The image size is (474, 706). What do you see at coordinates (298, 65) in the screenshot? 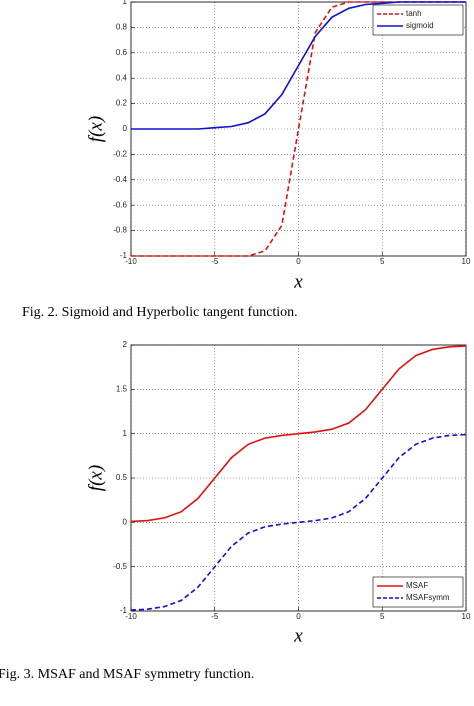
I see `series-line` at bounding box center [298, 65].